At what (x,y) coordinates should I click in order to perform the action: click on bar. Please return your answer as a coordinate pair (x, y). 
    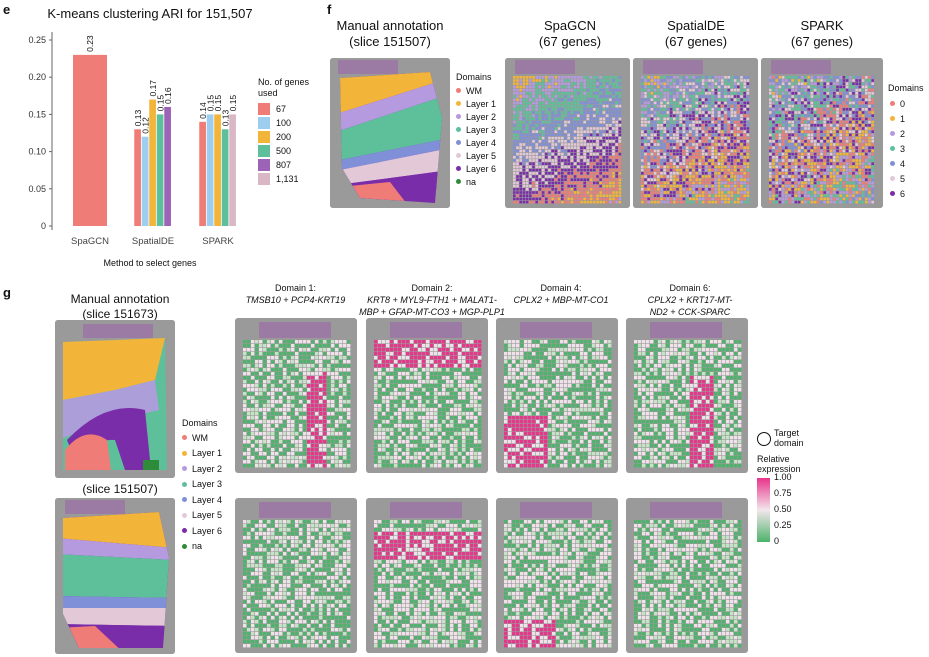
    Looking at the image, I should click on (217, 170).